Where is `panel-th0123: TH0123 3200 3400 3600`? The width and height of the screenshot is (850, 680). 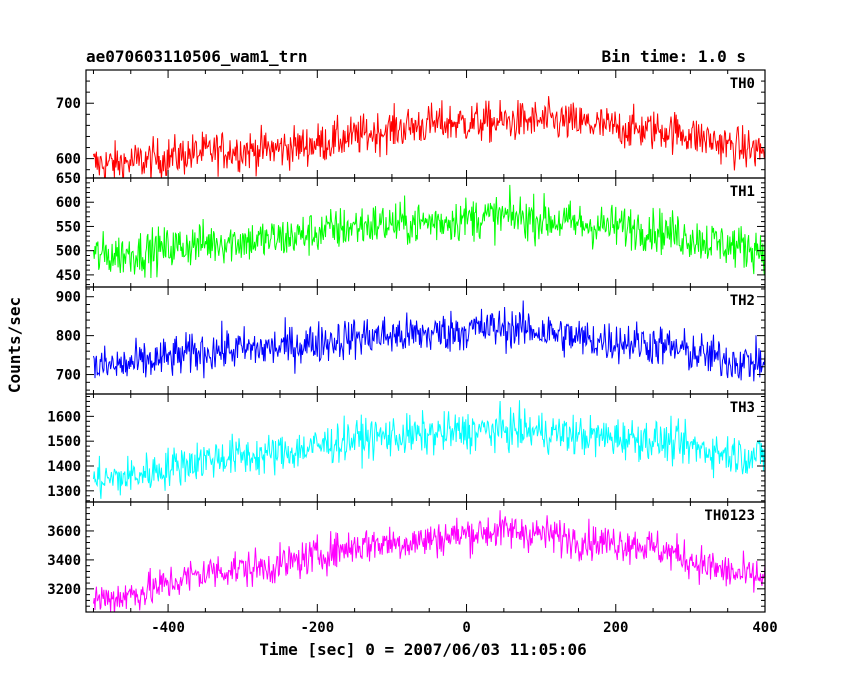
panel-th0123: TH0123 3200 3400 3600 is located at coordinates (406, 557).